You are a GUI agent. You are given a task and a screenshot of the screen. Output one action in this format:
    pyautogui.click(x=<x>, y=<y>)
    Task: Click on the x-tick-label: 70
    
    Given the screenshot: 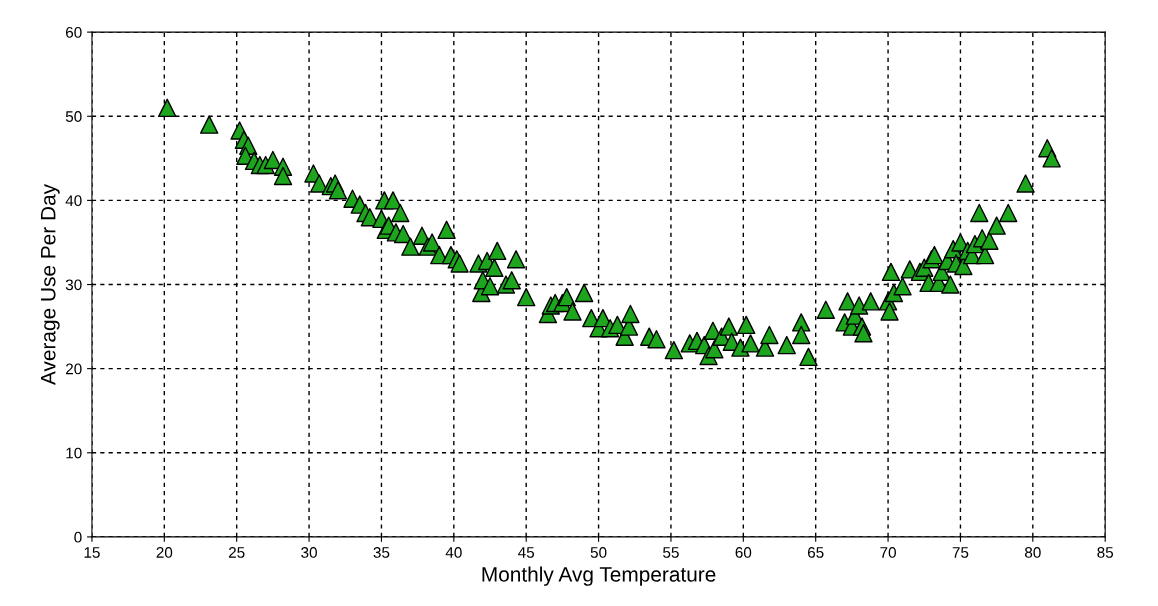 What is the action you would take?
    pyautogui.click(x=888, y=552)
    